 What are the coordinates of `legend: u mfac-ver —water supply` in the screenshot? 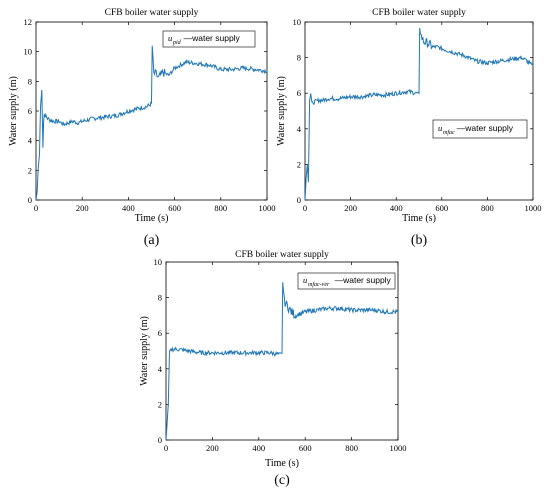 It's located at (346, 281).